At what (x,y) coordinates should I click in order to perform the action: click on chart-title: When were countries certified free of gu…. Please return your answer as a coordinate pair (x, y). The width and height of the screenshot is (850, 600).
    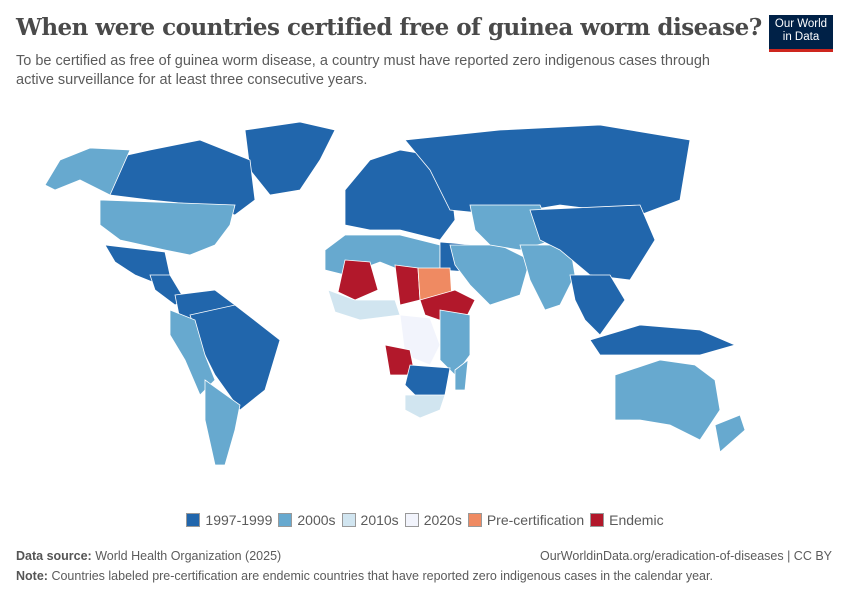
    Looking at the image, I should click on (389, 27).